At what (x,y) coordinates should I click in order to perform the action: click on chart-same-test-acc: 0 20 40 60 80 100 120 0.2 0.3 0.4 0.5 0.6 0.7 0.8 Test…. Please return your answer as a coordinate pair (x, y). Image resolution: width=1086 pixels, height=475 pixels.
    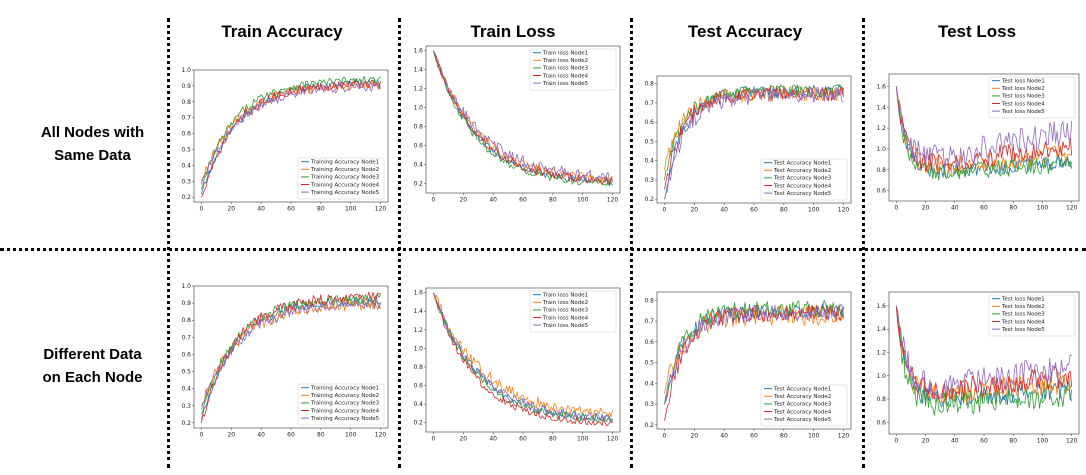
    Looking at the image, I should click on (748, 144).